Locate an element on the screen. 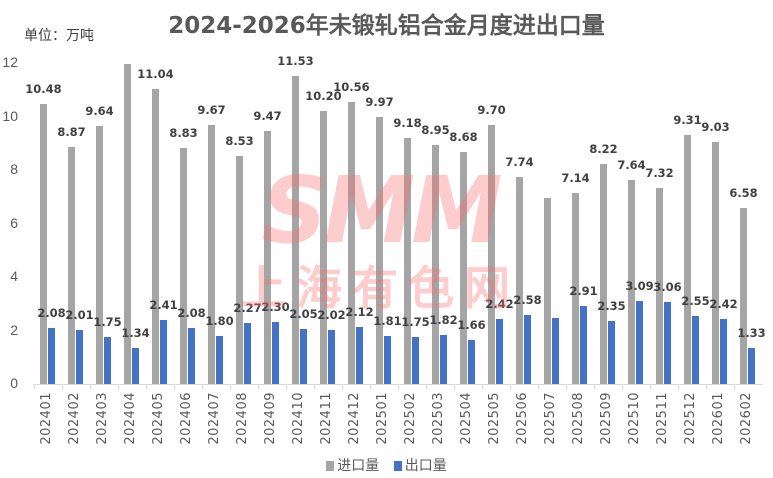 The image size is (773, 478). data-label-import: 10.48 is located at coordinates (43, 88).